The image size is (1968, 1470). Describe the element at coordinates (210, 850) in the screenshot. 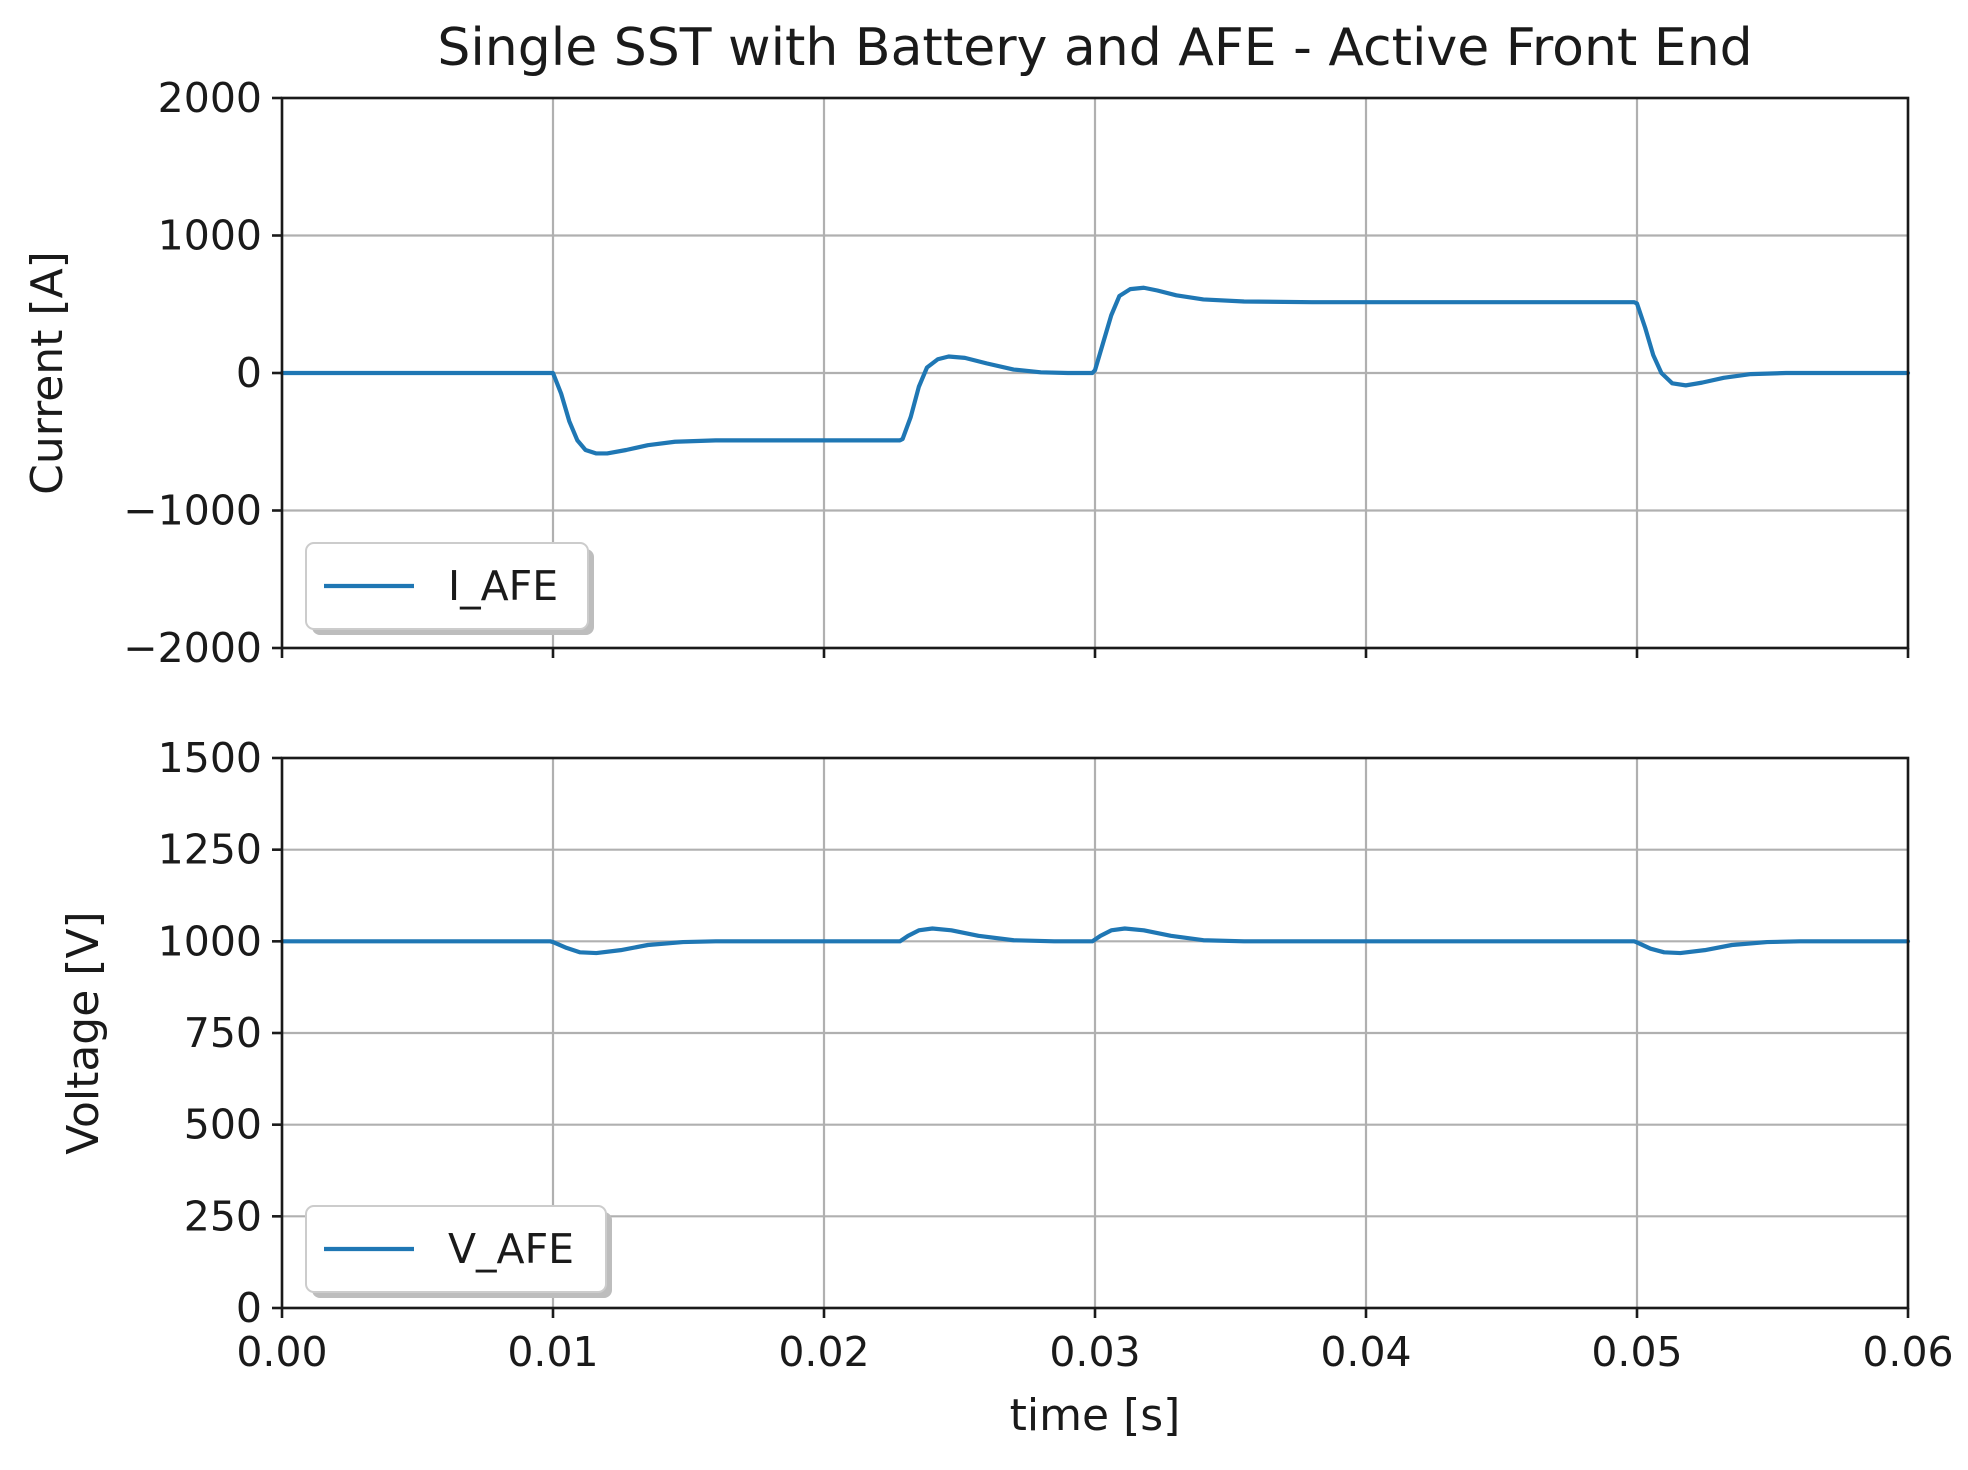

I see `voltage-y-tick-label-5: 1250` at that location.